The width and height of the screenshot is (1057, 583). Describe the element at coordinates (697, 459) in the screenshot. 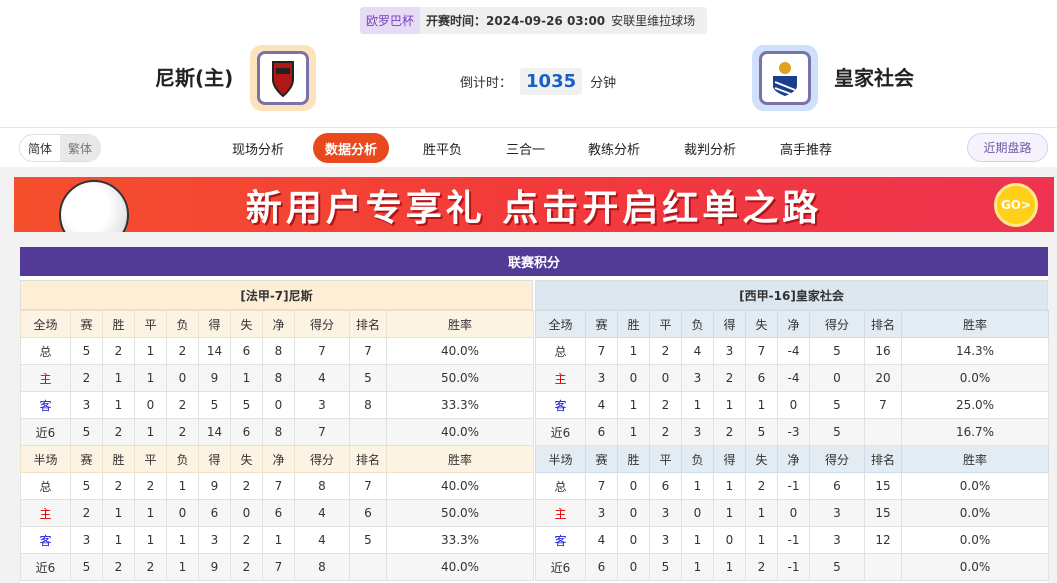

I see `column-header: 负` at that location.